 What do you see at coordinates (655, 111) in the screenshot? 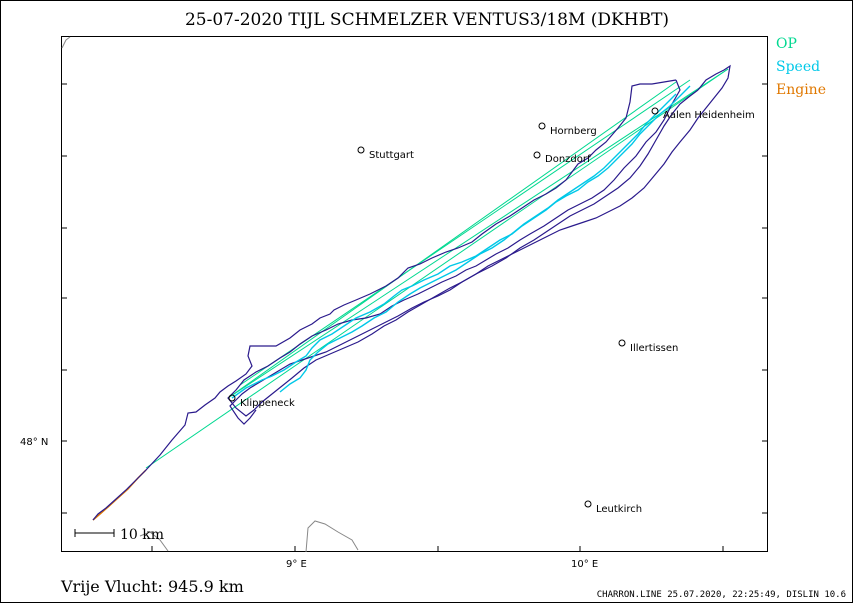
I see `place-marker-aalen` at bounding box center [655, 111].